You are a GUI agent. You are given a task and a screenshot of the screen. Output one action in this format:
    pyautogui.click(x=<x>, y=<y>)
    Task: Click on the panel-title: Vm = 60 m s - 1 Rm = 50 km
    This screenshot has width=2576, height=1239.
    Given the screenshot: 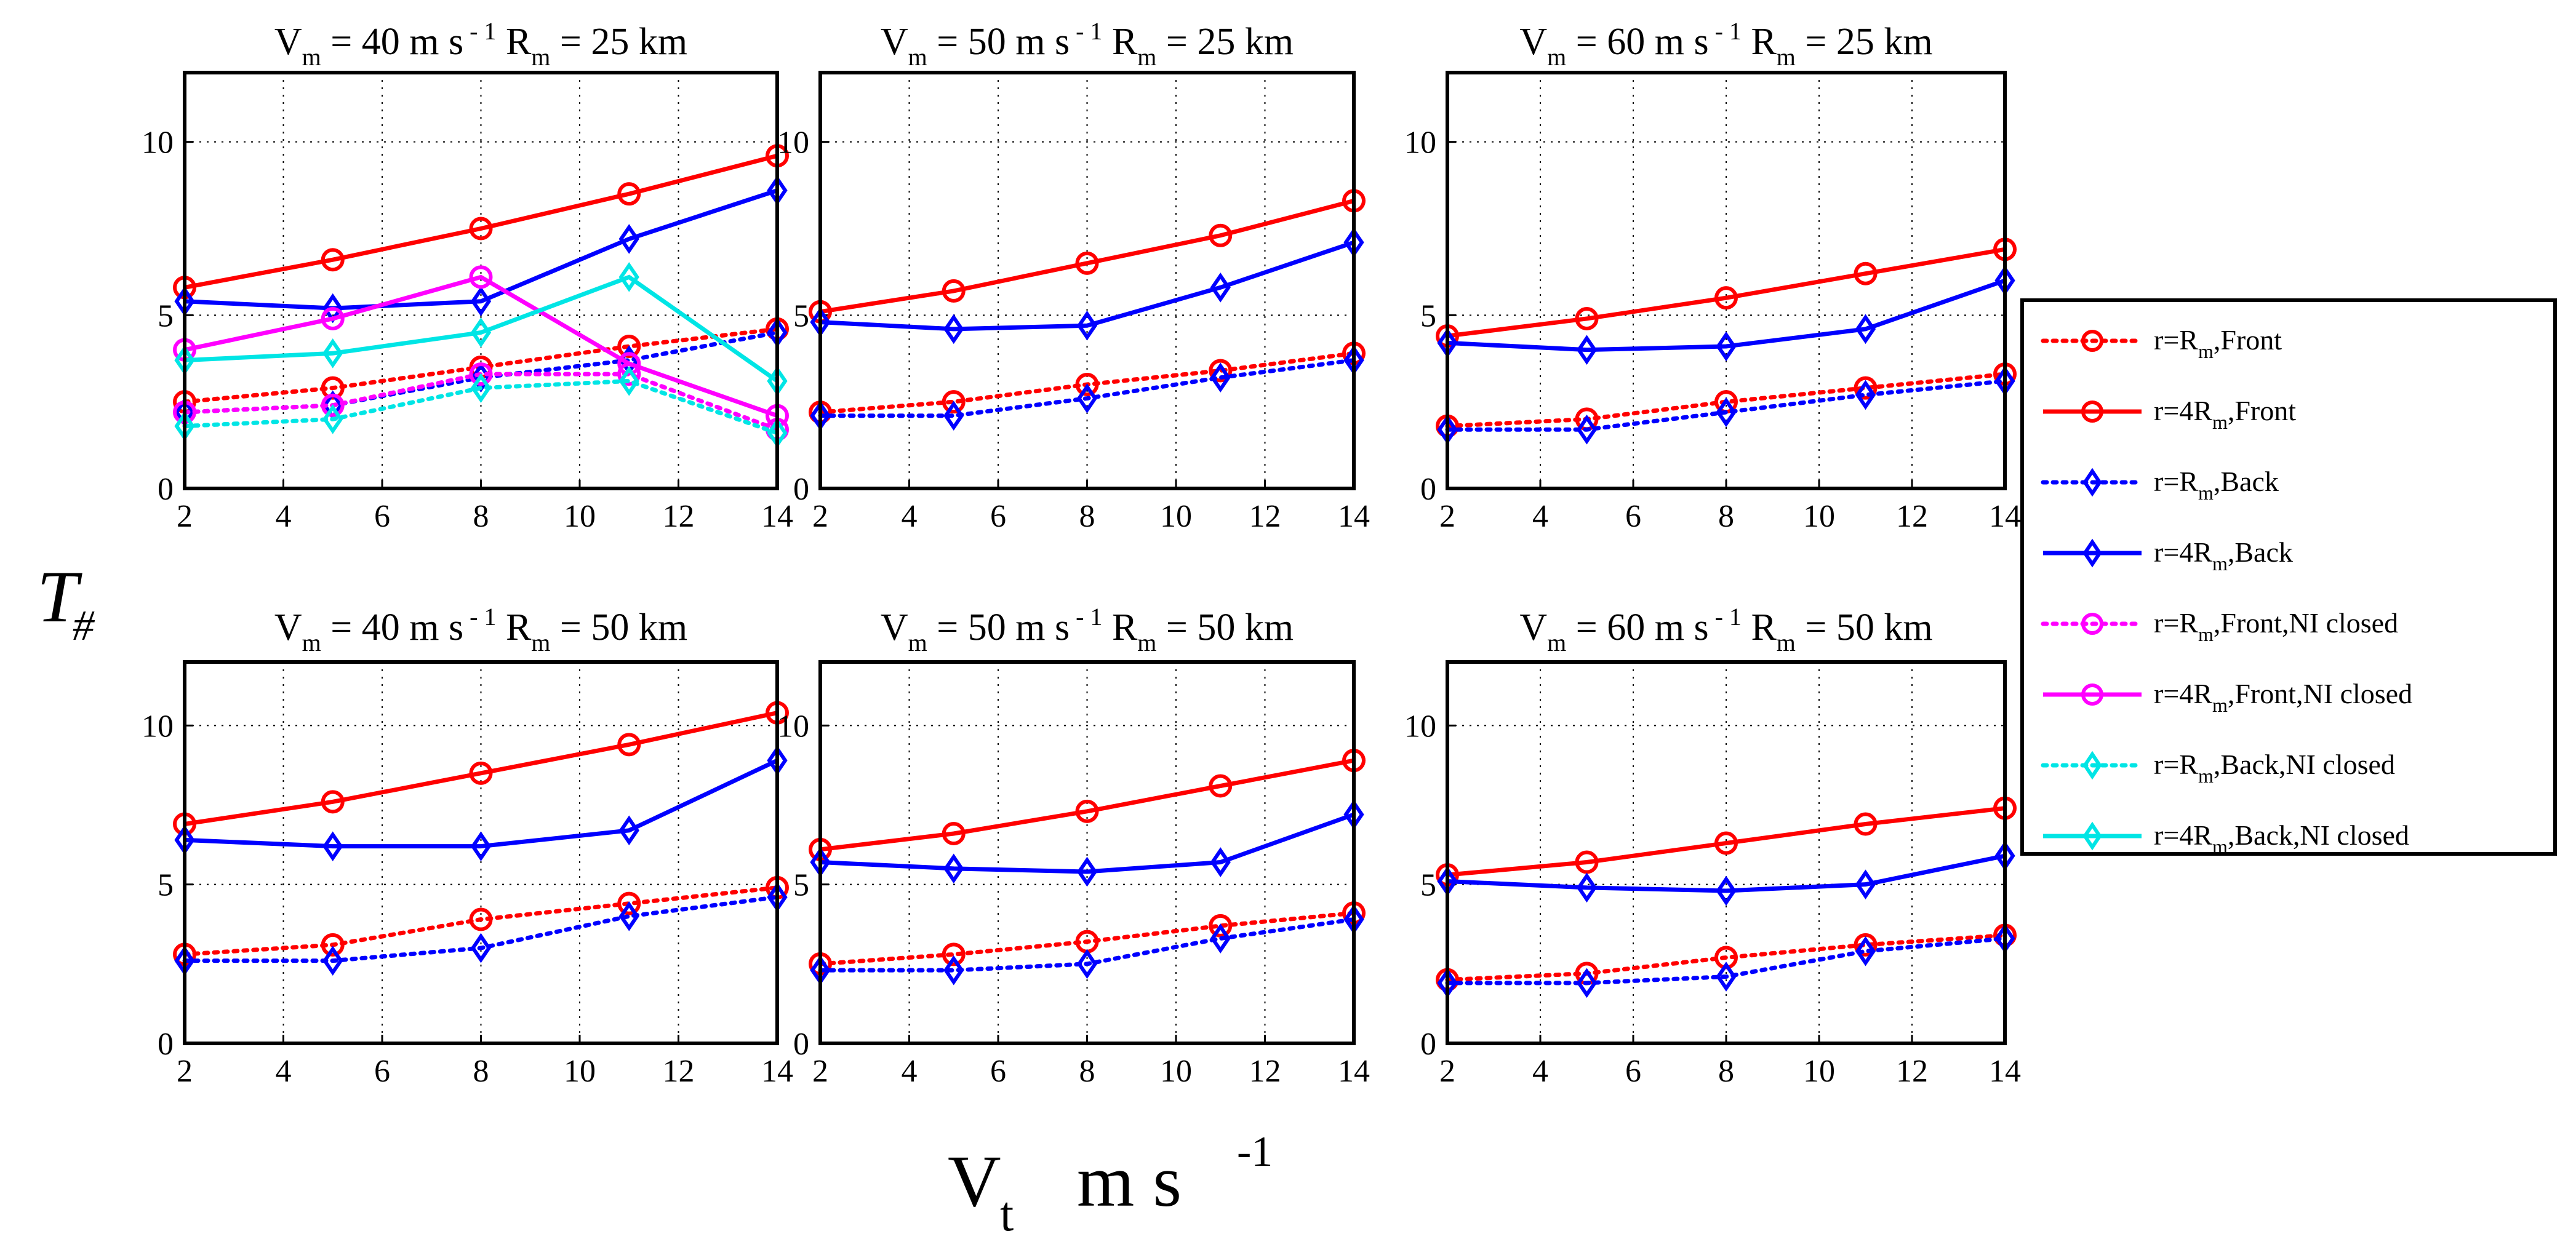 What is the action you would take?
    pyautogui.click(x=1725, y=629)
    